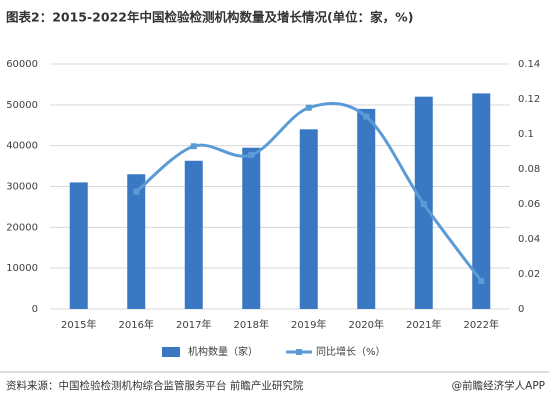  What do you see at coordinates (22, 187) in the screenshot?
I see `y-tick-label: 30000` at bounding box center [22, 187].